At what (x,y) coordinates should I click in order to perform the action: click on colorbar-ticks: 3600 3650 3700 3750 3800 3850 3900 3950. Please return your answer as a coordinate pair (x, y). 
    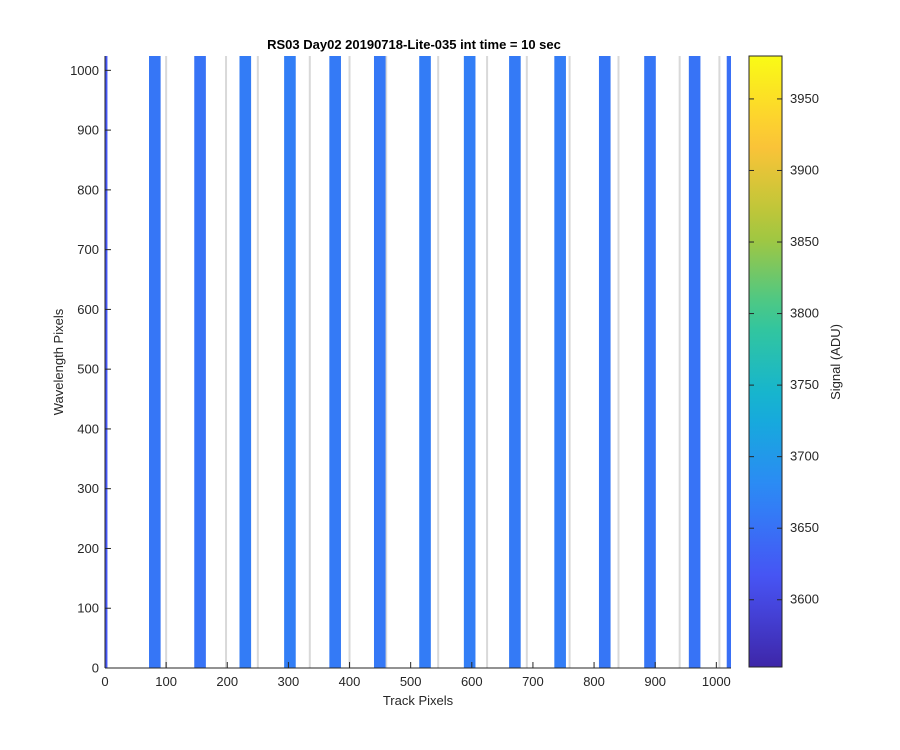
    Looking at the image, I should click on (784, 349).